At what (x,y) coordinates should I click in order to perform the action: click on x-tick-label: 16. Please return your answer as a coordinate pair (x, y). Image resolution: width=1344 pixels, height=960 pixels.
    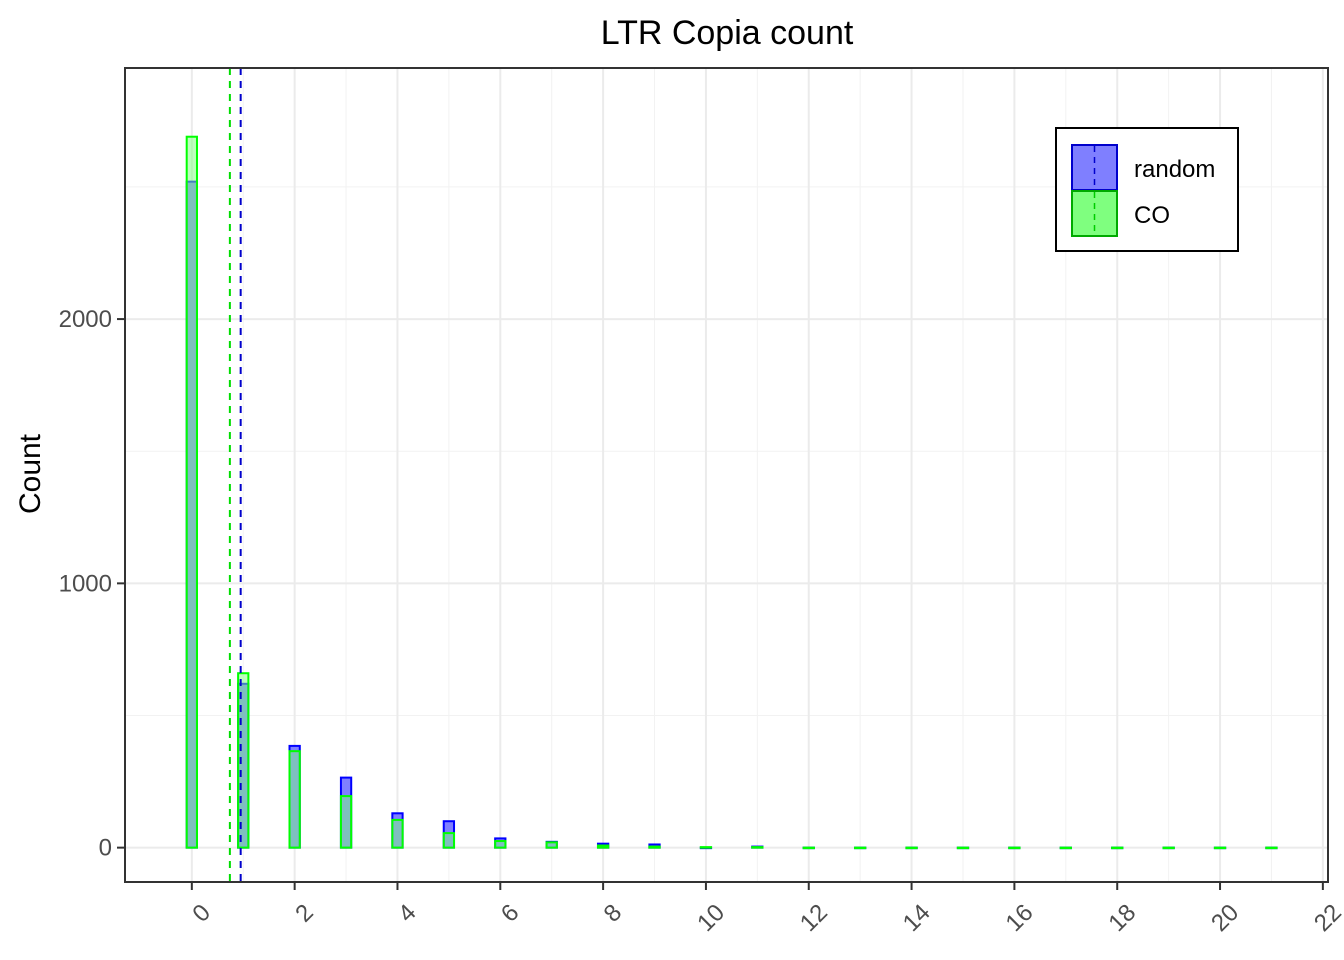
    Looking at the image, I should click on (1020, 918).